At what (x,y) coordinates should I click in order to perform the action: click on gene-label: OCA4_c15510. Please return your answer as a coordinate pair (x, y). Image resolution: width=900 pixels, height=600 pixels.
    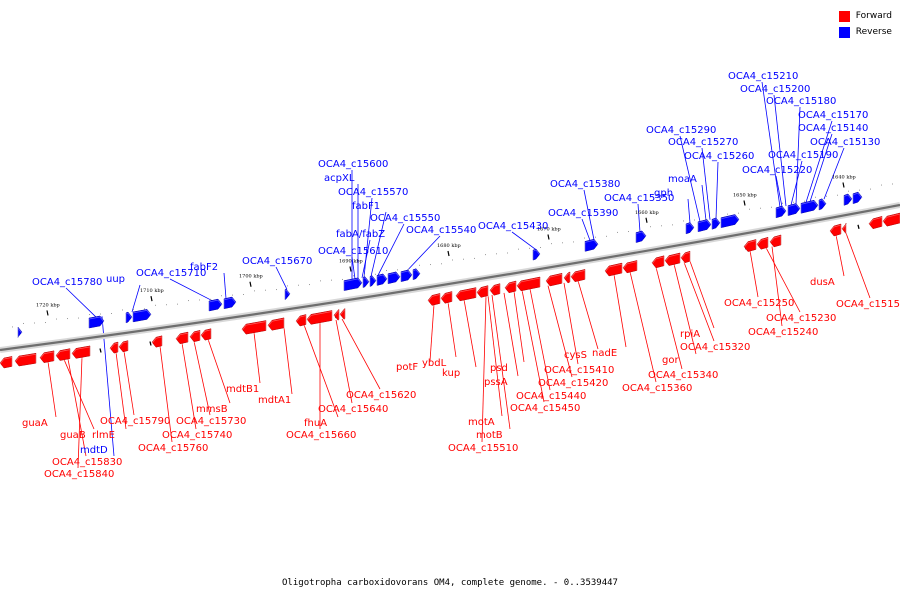
    Looking at the image, I should click on (483, 448).